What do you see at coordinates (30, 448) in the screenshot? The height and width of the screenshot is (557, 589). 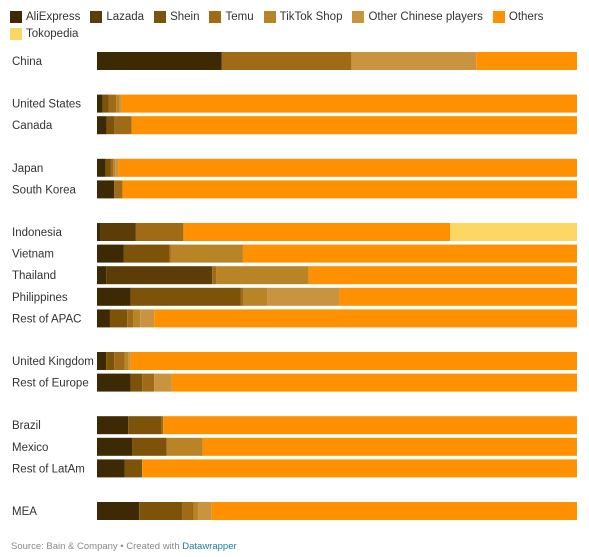 I see `row-label: Mexico` at bounding box center [30, 448].